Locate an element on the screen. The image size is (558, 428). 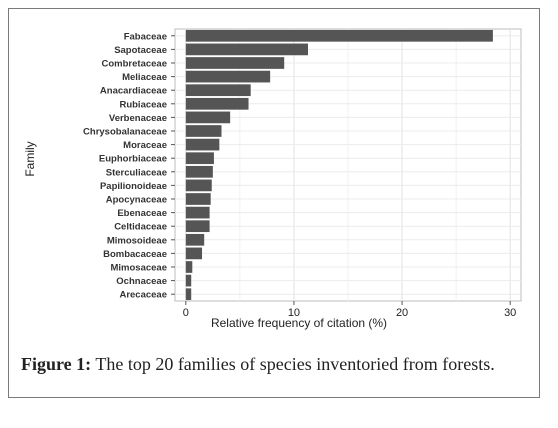
x-tick-labels: 0 10 20 30 is located at coordinates (349, 310).